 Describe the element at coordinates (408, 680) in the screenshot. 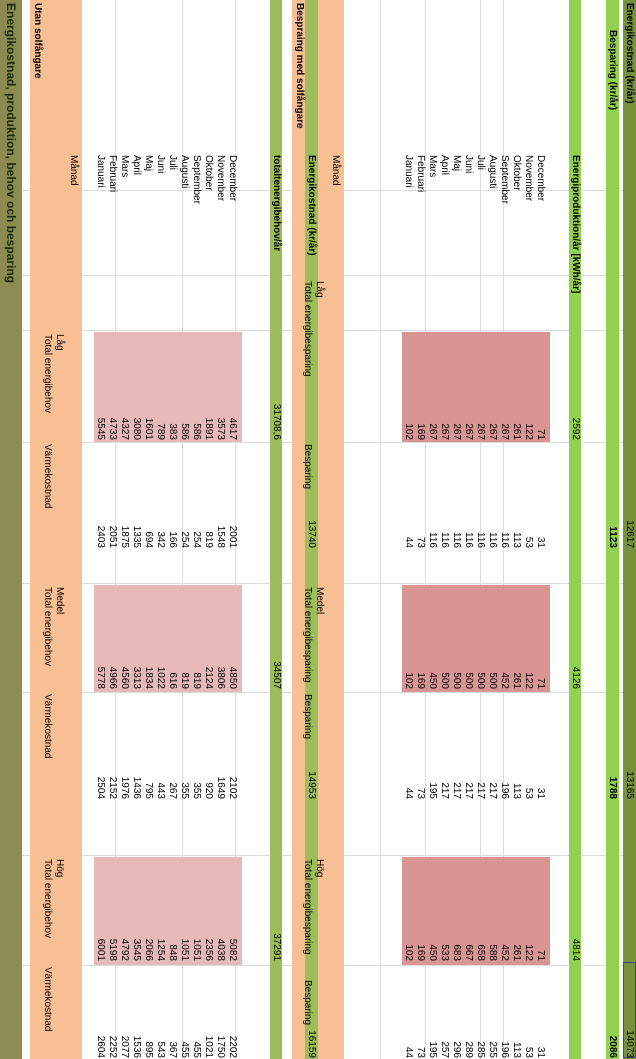

I see `mid-saving: 102` at that location.